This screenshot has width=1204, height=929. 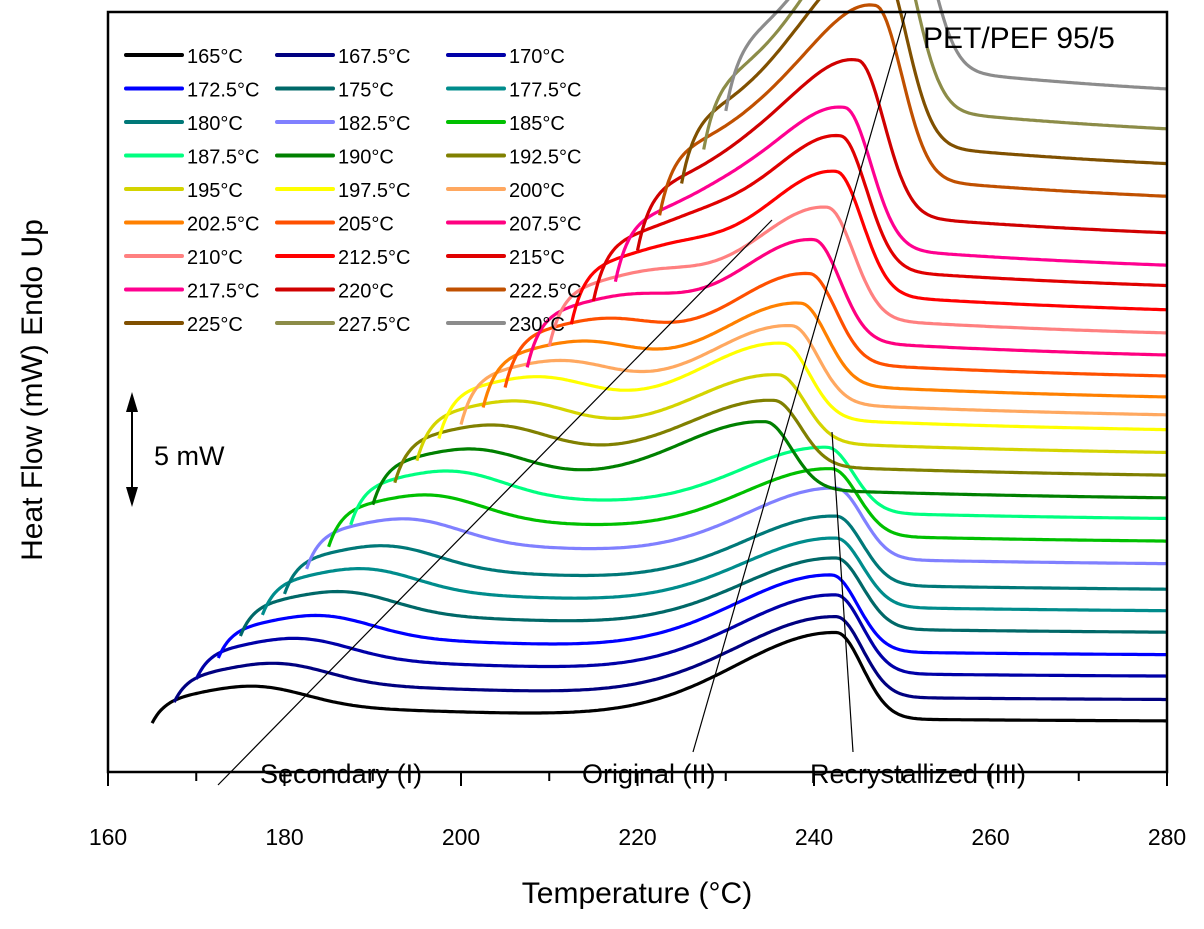 I want to click on legend-item: 202.5°C, so click(x=192, y=225).